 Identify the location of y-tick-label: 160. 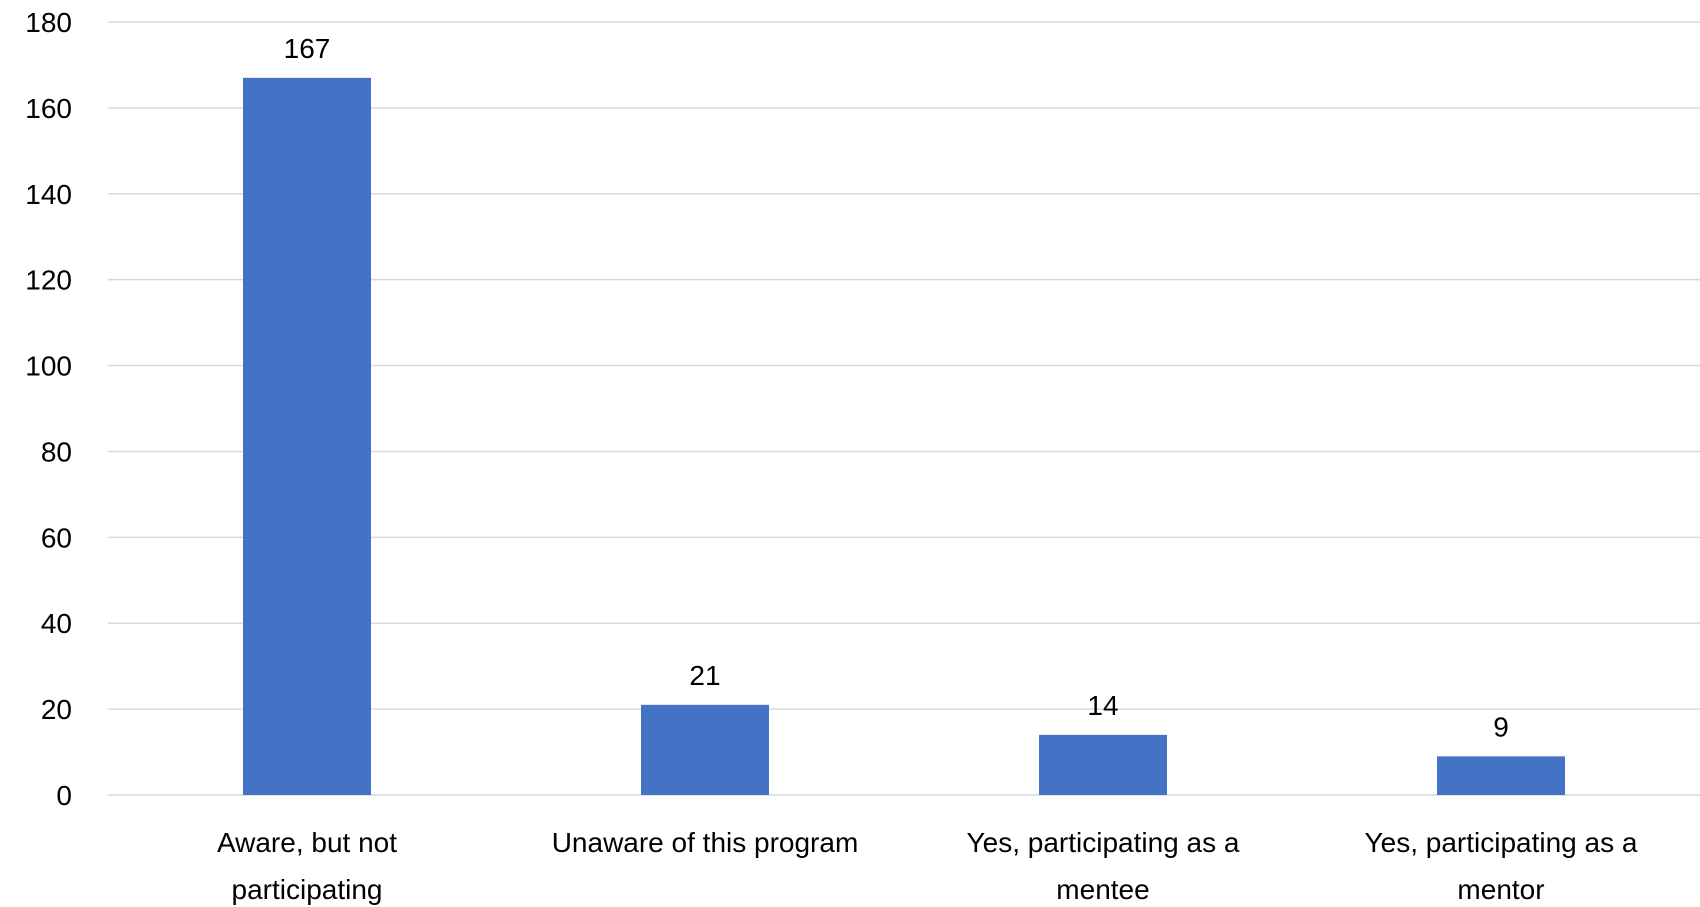
(48, 108).